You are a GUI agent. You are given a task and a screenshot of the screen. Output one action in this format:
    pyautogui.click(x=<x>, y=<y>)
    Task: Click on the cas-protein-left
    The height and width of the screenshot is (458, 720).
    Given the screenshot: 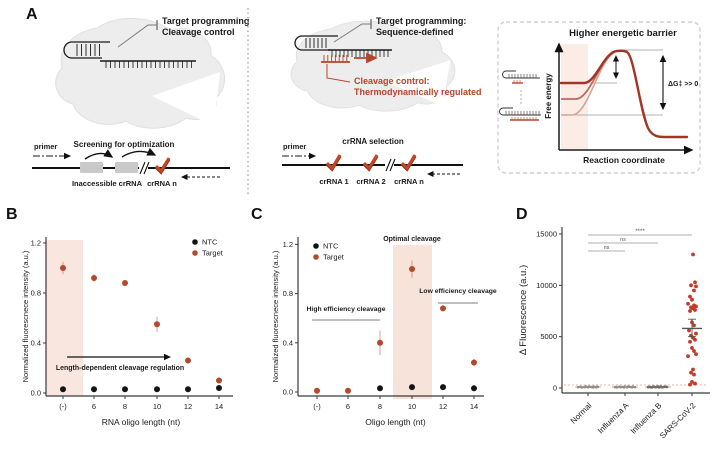 What is the action you would take?
    pyautogui.click(x=140, y=73)
    